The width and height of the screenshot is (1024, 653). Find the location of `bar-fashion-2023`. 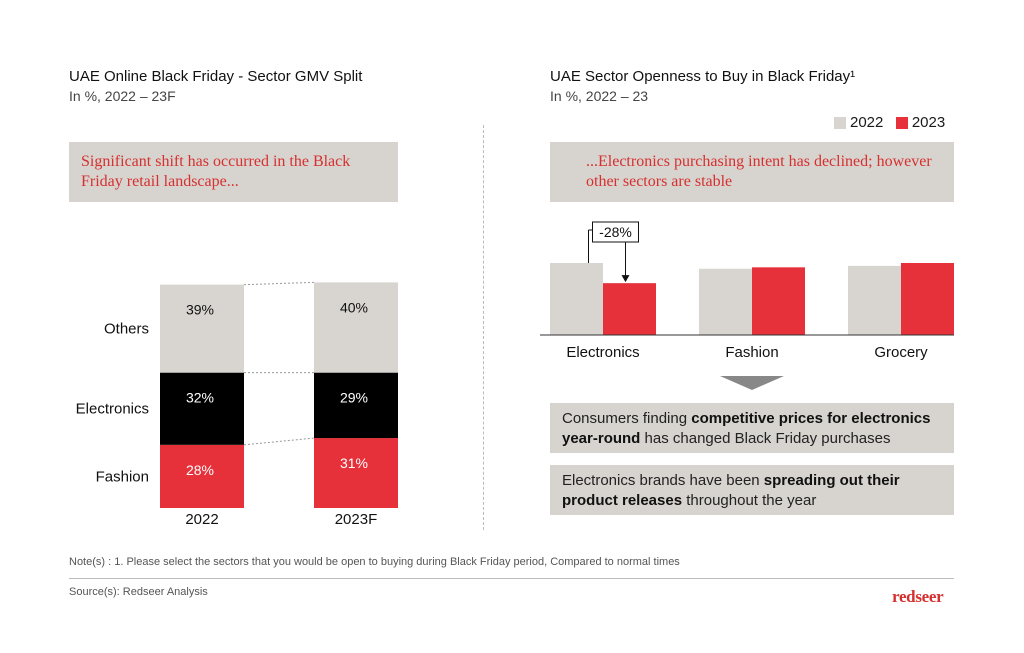

bar-fashion-2023 is located at coordinates (778, 301).